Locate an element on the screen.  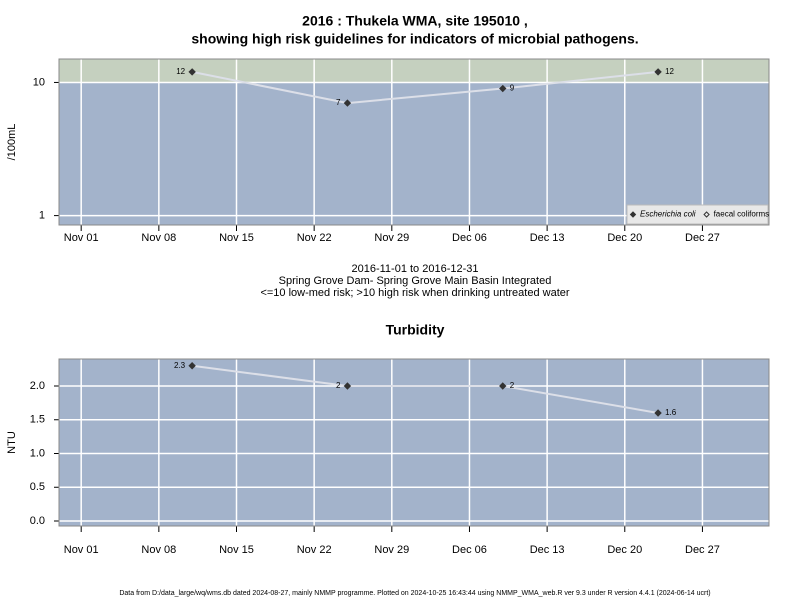
data-label: 2.3 is located at coordinates (180, 365).